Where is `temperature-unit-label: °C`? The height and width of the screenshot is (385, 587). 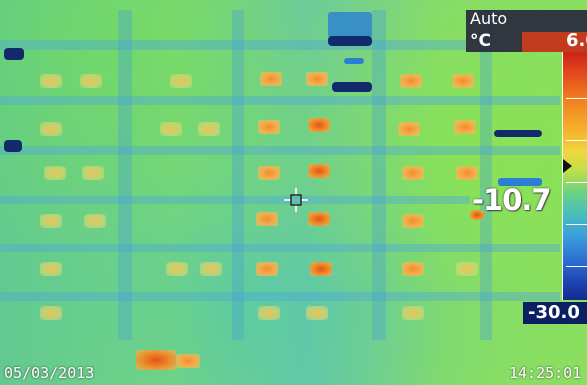 temperature-unit-label: °C is located at coordinates (480, 41).